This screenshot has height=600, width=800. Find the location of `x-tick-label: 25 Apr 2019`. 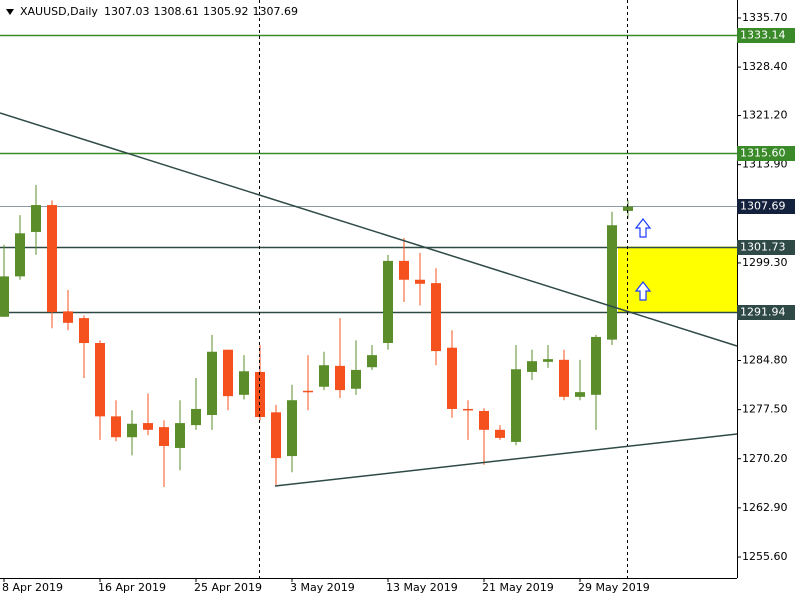

x-tick-label: 25 Apr 2019 is located at coordinates (228, 587).